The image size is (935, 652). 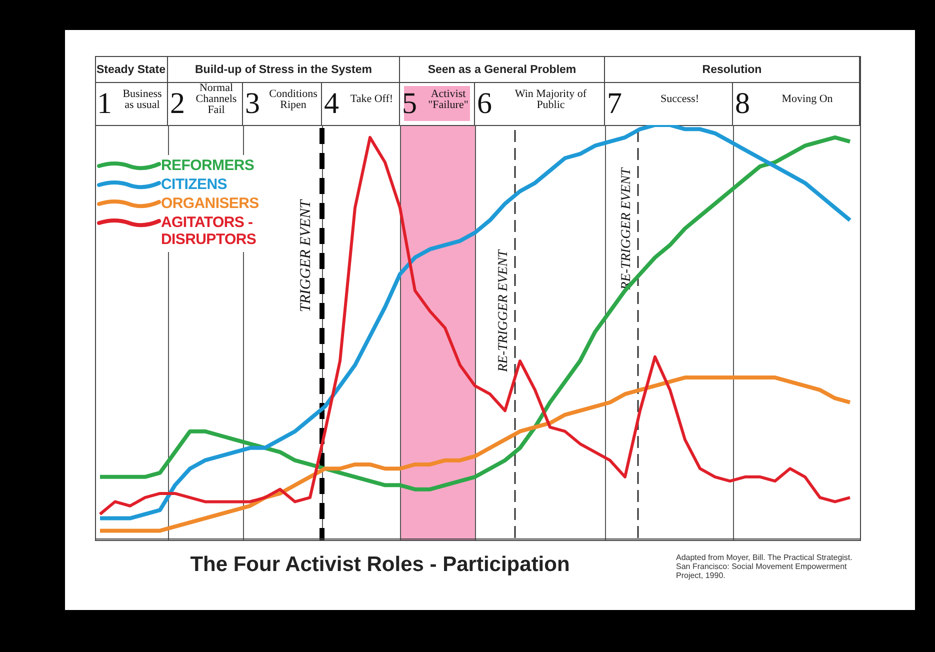 What do you see at coordinates (209, 231) in the screenshot?
I see `legend-label: AGITATORS -DISRUPTORS` at bounding box center [209, 231].